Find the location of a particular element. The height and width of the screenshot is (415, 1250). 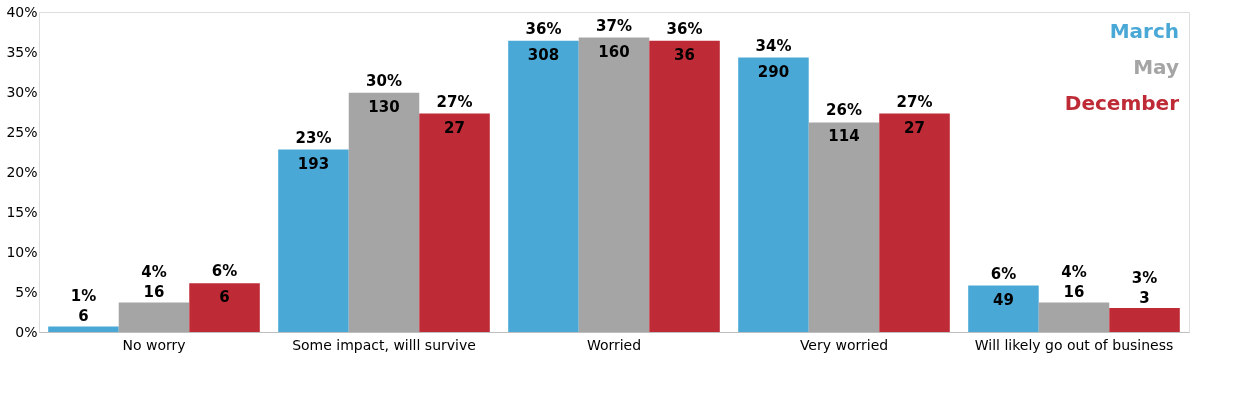

y-tick-label: 0% is located at coordinates (26, 331).